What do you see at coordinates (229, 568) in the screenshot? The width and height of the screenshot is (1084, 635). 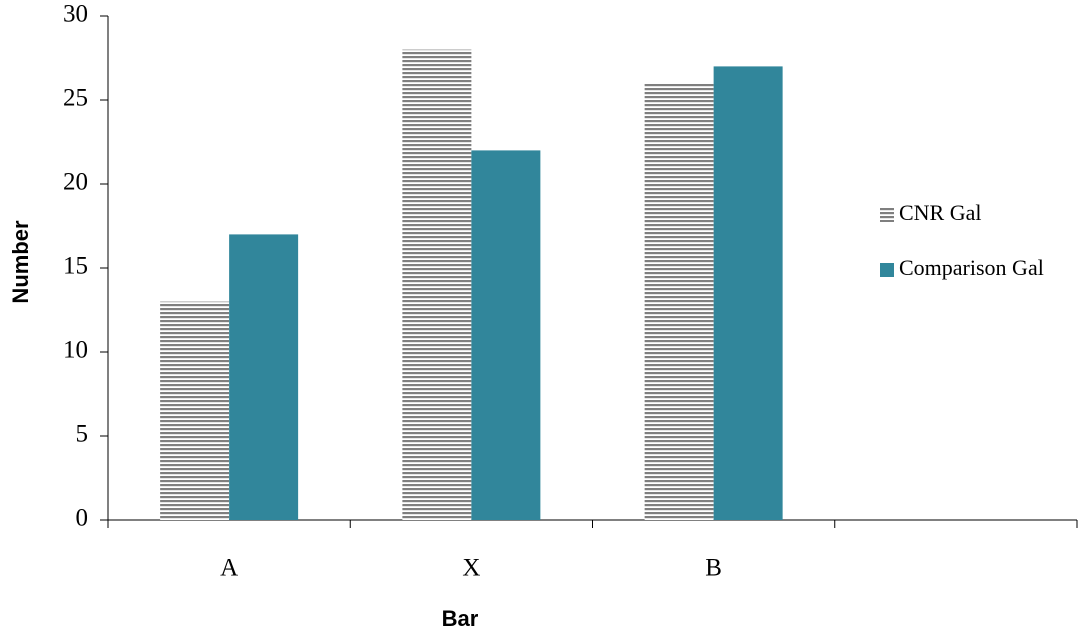 I see `x-tick-label: A` at bounding box center [229, 568].